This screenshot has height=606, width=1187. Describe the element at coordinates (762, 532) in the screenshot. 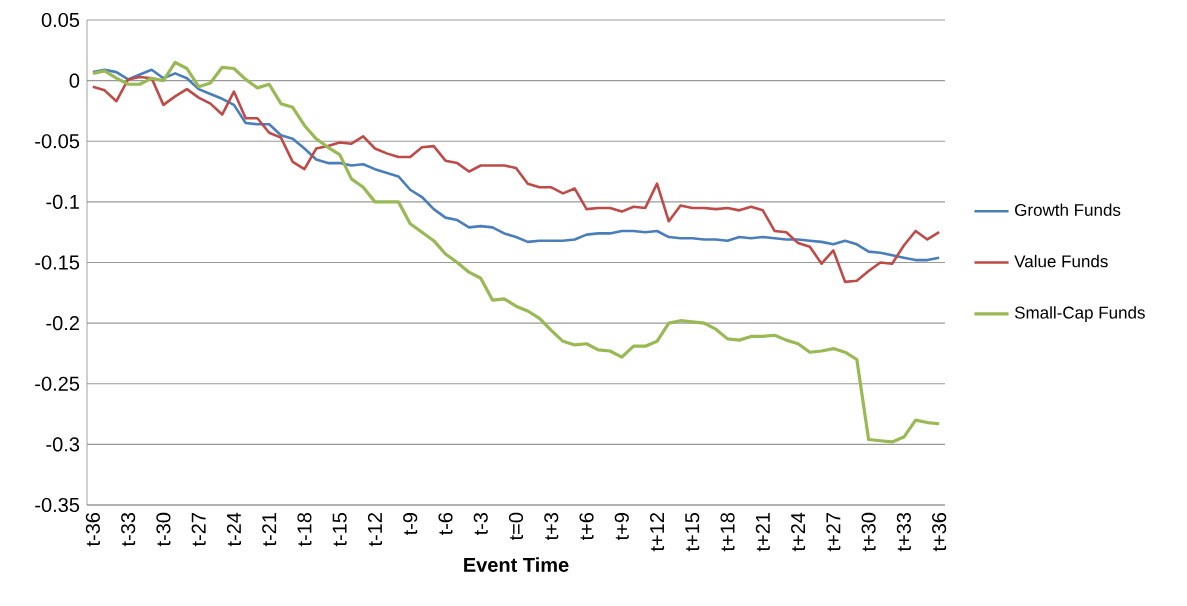

I see `x-tick-label: t+21` at that location.